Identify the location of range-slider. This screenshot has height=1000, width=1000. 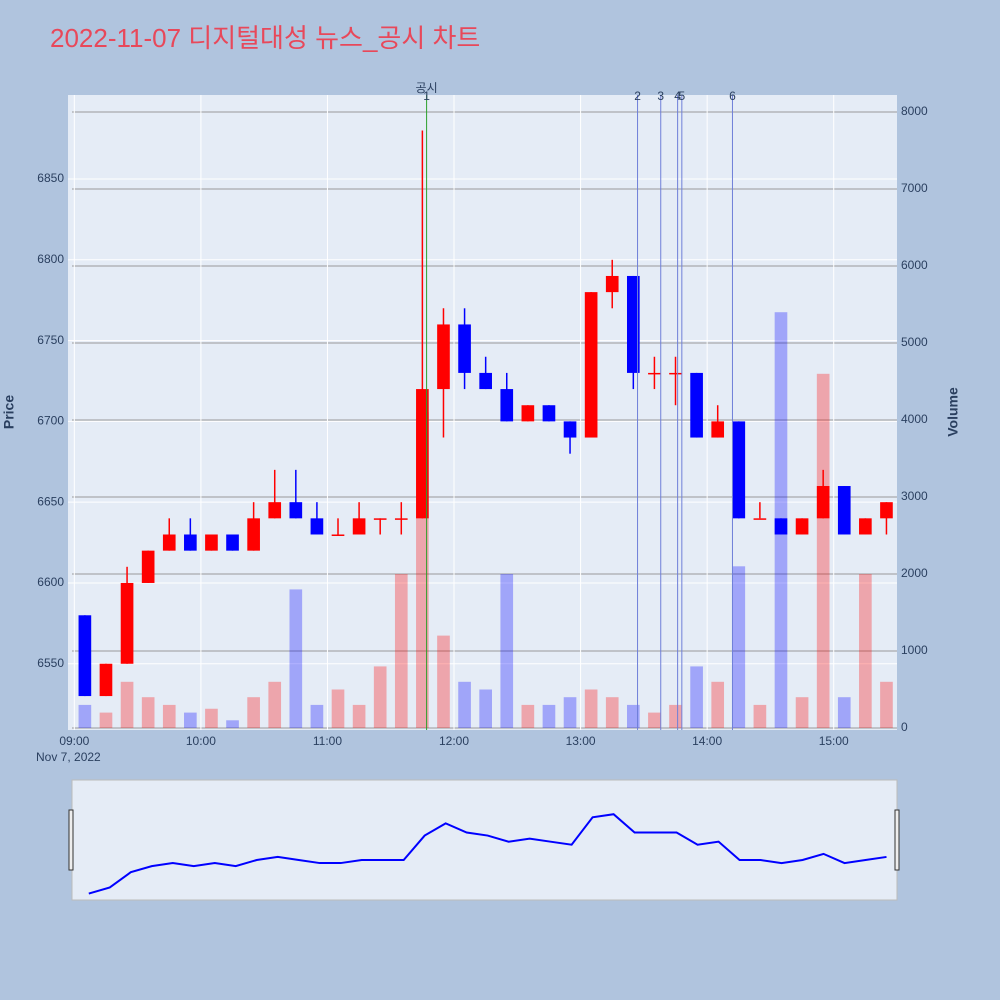
(484, 840).